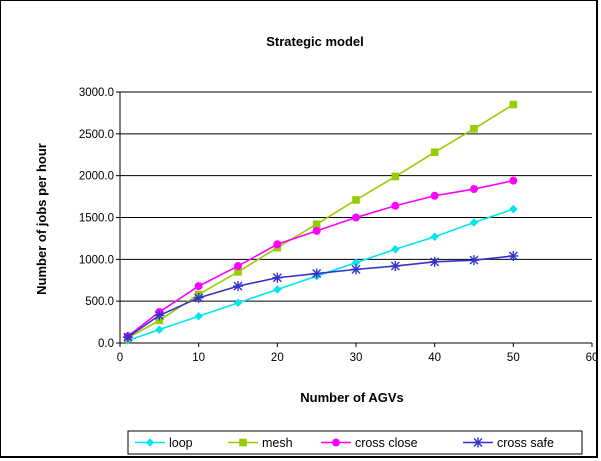  I want to click on legend-label: cross close, so click(386, 443).